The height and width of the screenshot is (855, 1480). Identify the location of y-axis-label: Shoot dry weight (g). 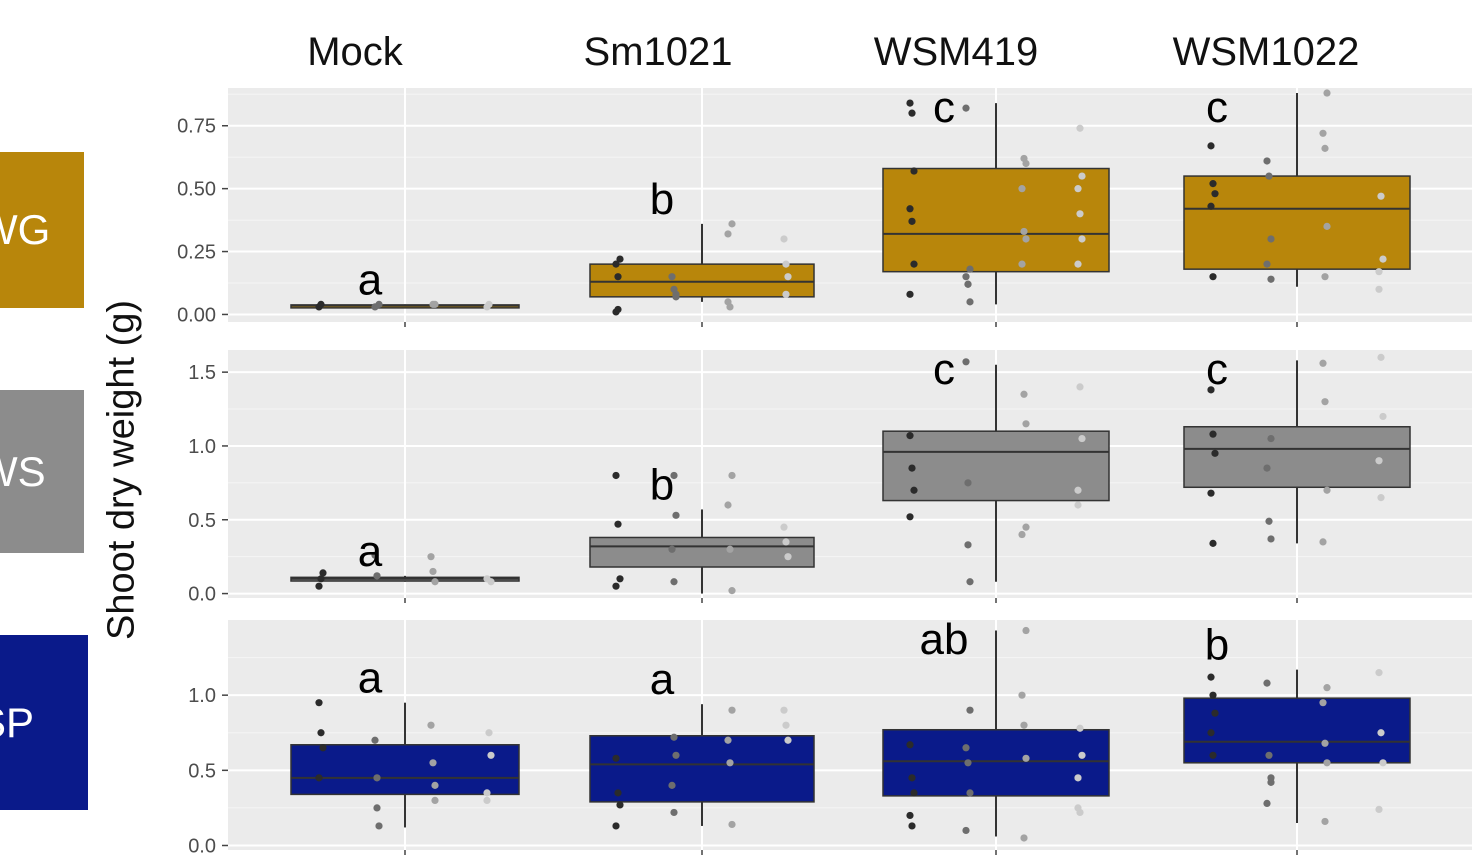
(121, 470).